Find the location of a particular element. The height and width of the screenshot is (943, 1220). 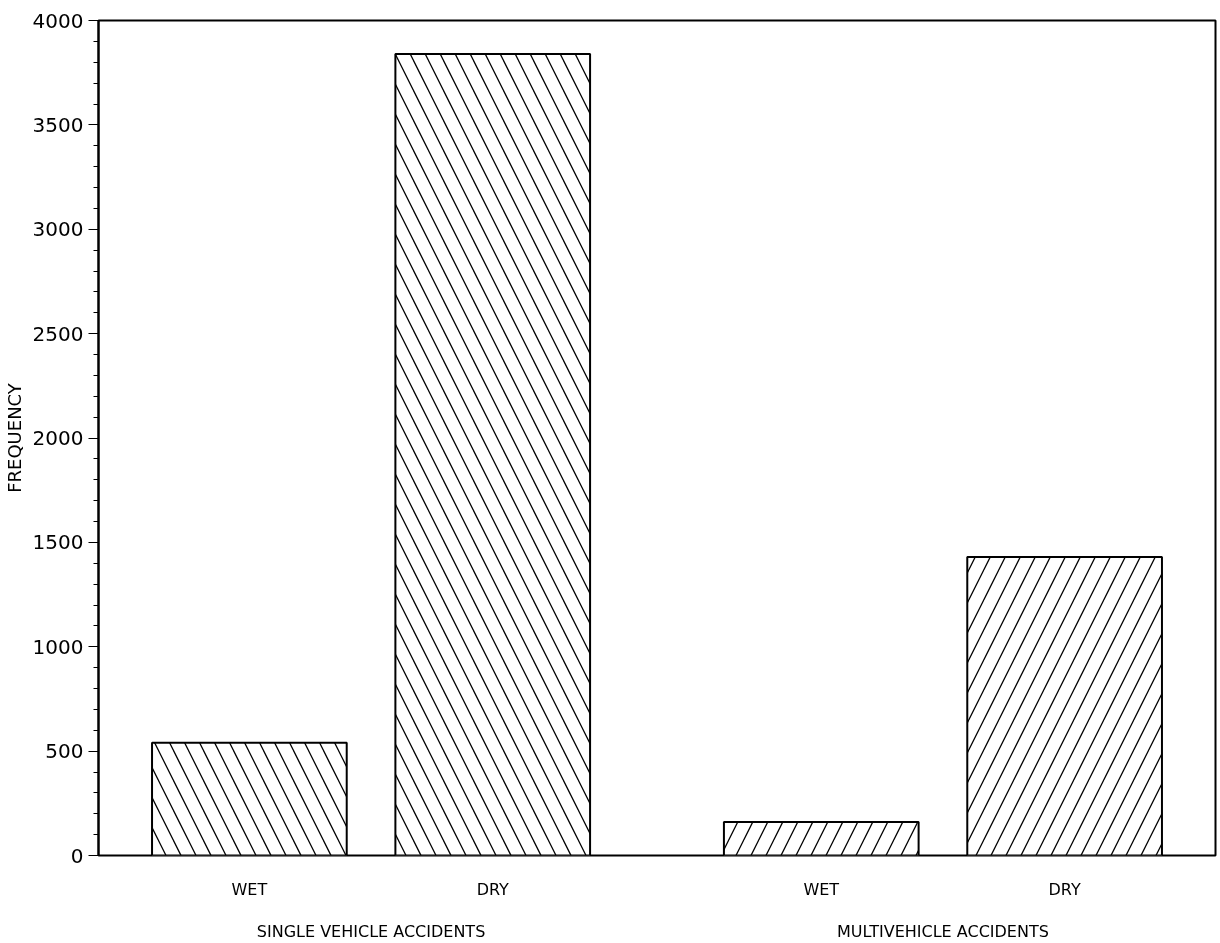

text: SINGLE VEHICLE ACCIDENTS is located at coordinates (371, 931).